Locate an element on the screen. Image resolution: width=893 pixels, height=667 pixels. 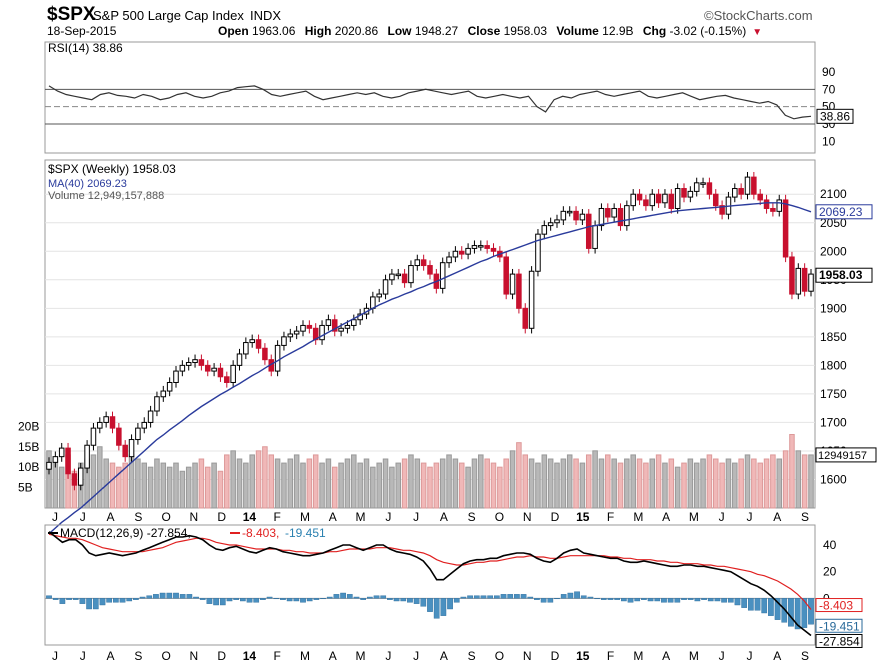
rsi-last-box is located at coordinates (835, 116).